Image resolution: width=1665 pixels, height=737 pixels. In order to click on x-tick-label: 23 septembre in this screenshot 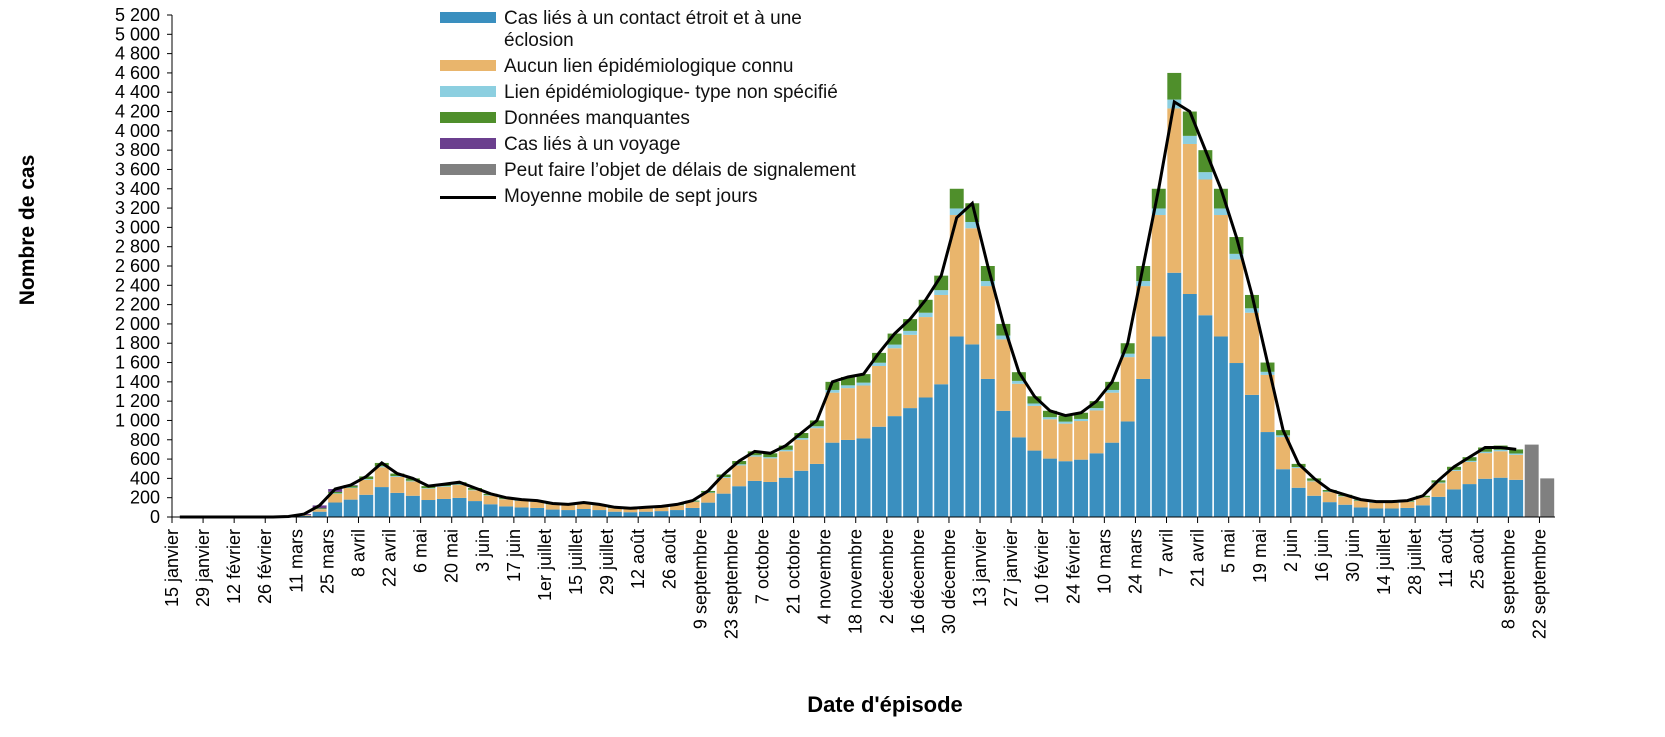, I will do `click(731, 584)`.